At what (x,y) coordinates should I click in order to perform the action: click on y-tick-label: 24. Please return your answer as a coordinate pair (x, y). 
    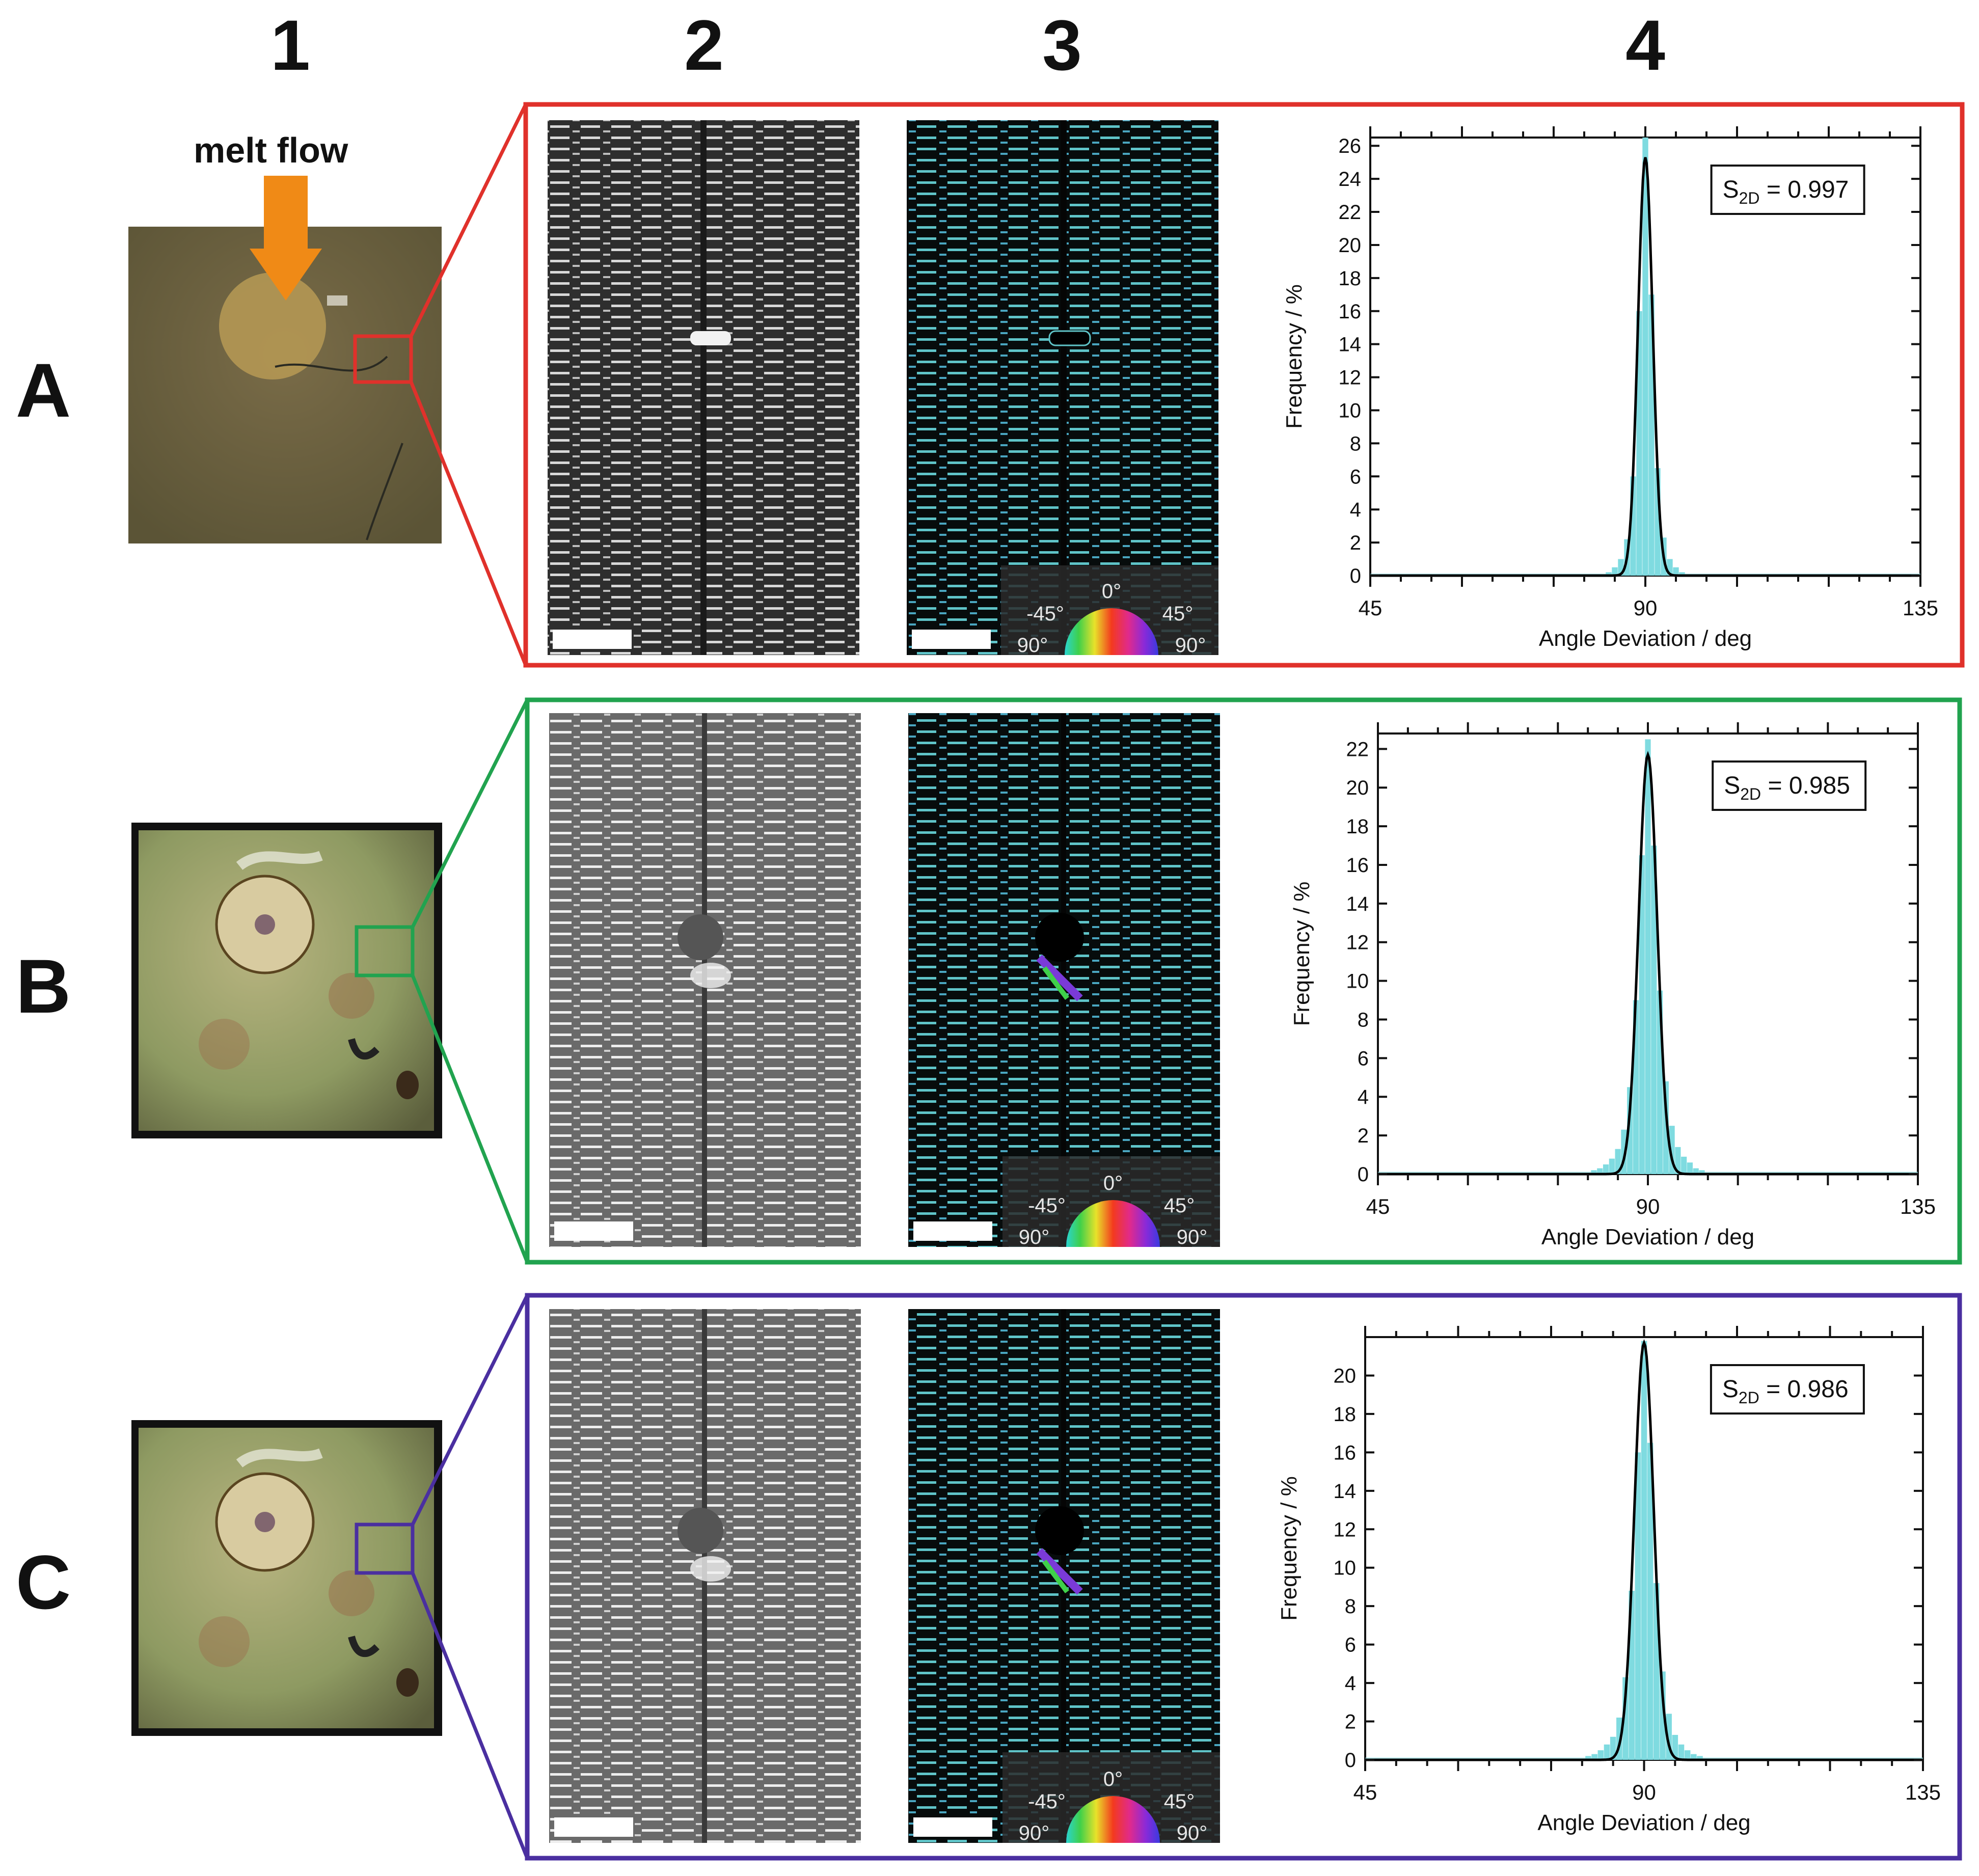
    Looking at the image, I should click on (1350, 180).